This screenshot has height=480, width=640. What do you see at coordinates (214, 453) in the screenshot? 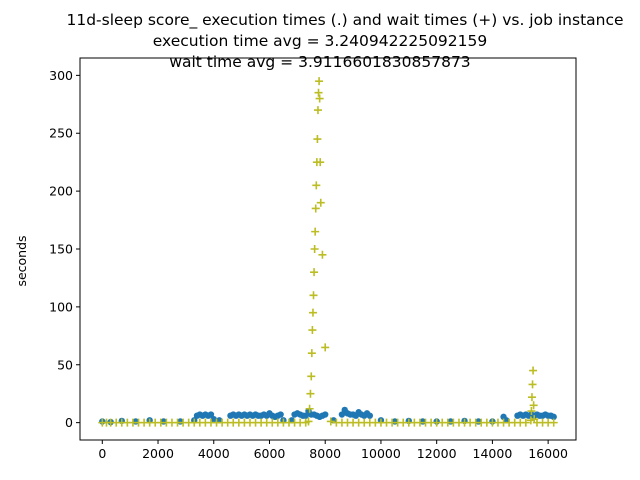
I see `x-tick-label: 4000` at bounding box center [214, 453].